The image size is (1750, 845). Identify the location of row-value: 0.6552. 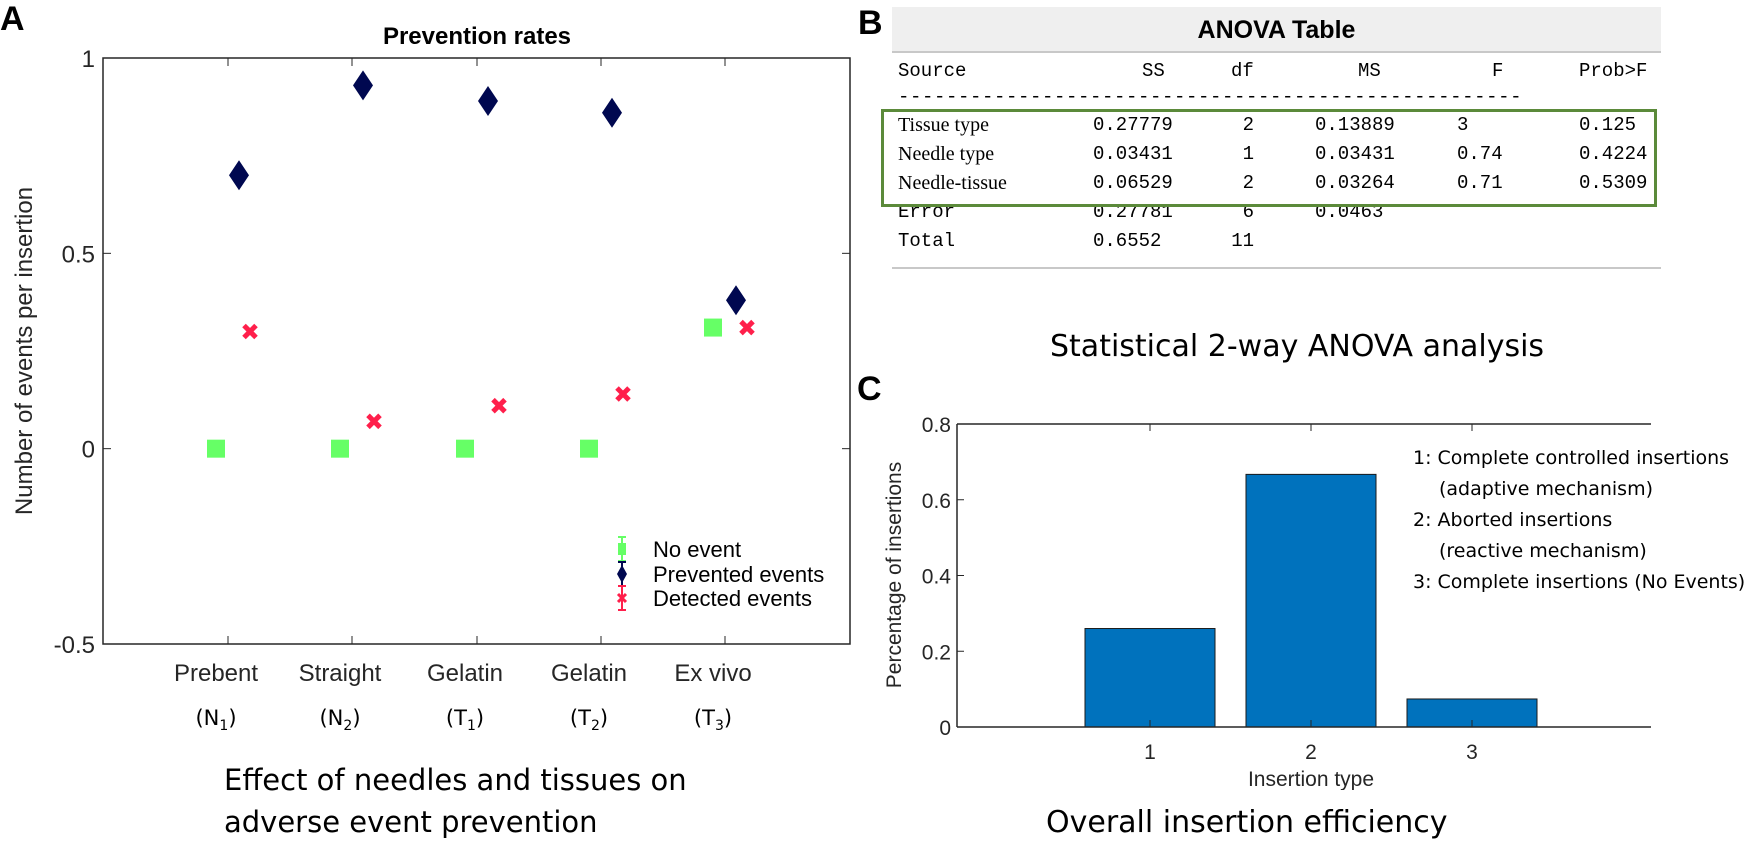
(1127, 241).